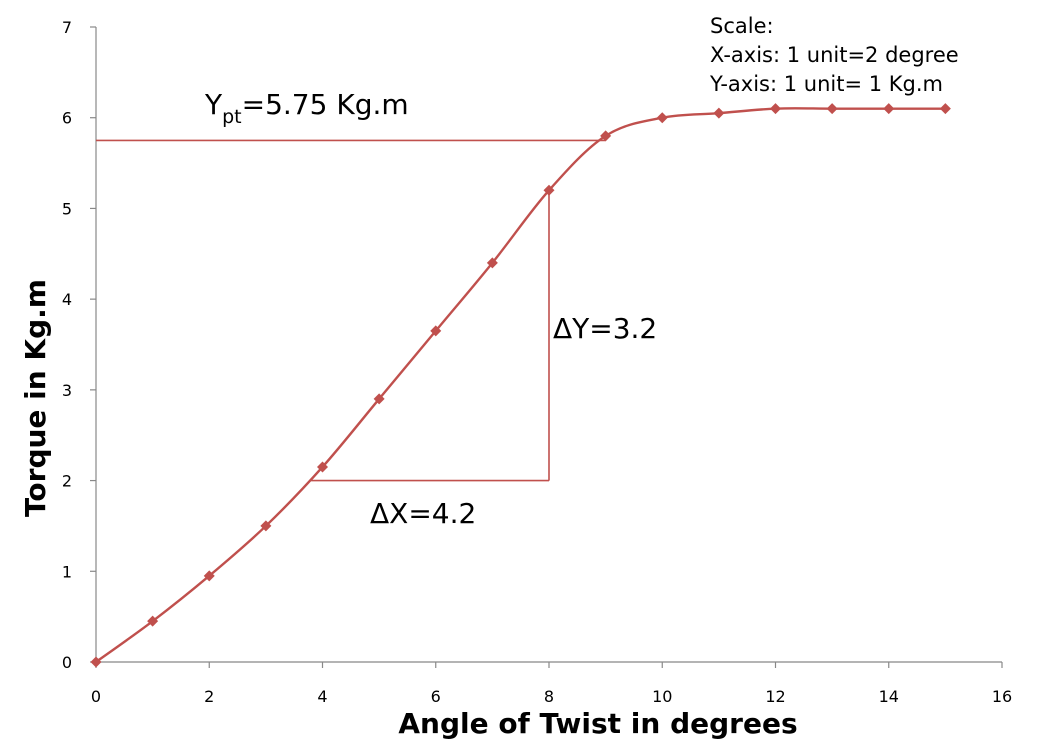  I want to click on y-tick-label: 0, so click(67, 662).